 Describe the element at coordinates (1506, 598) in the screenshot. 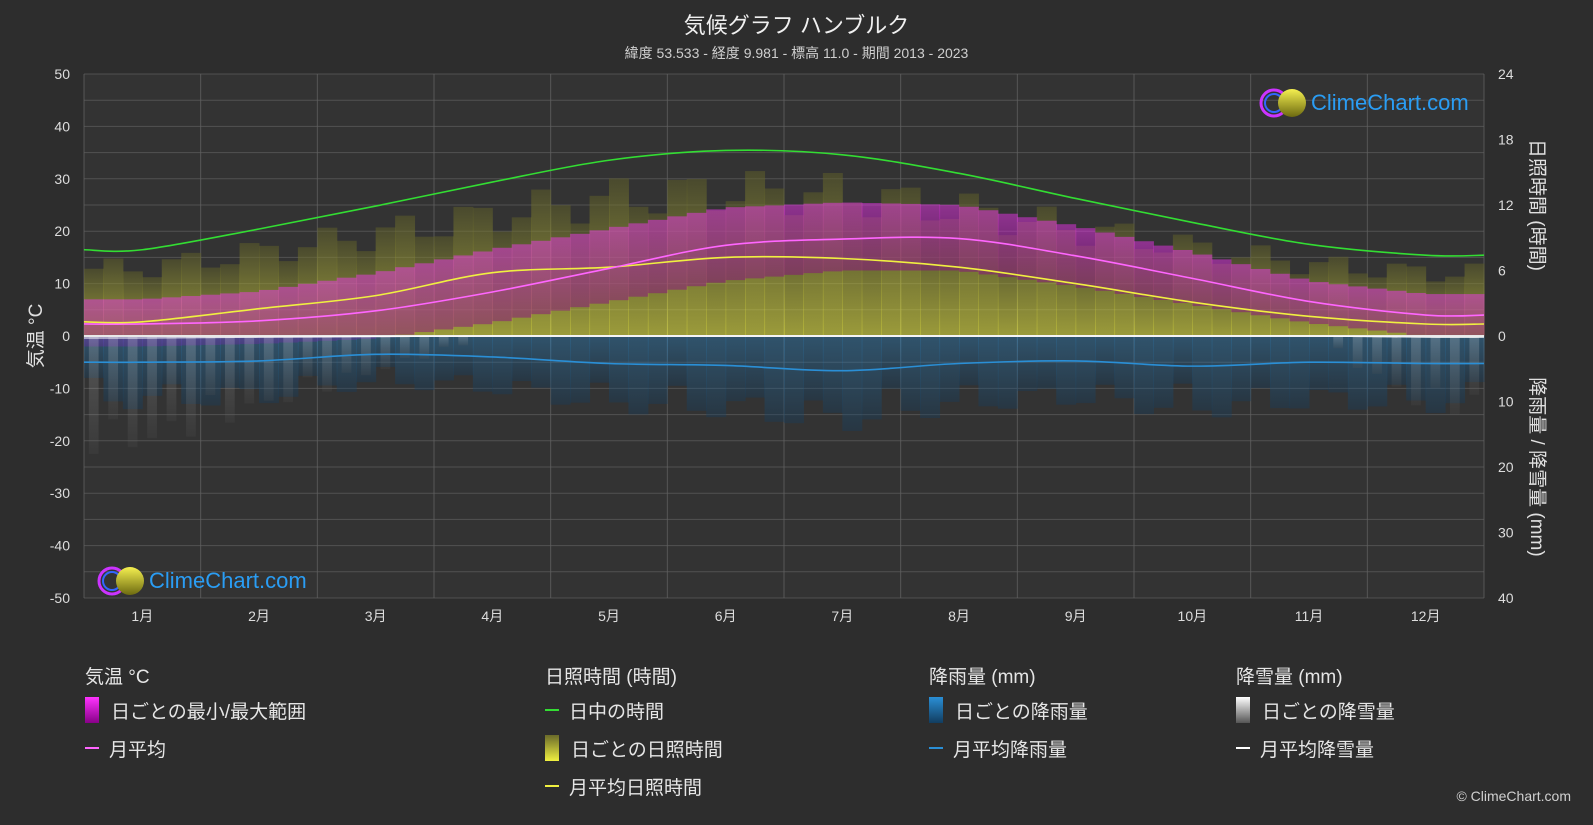

I see `y-right-bottom-tick-label: 40` at that location.